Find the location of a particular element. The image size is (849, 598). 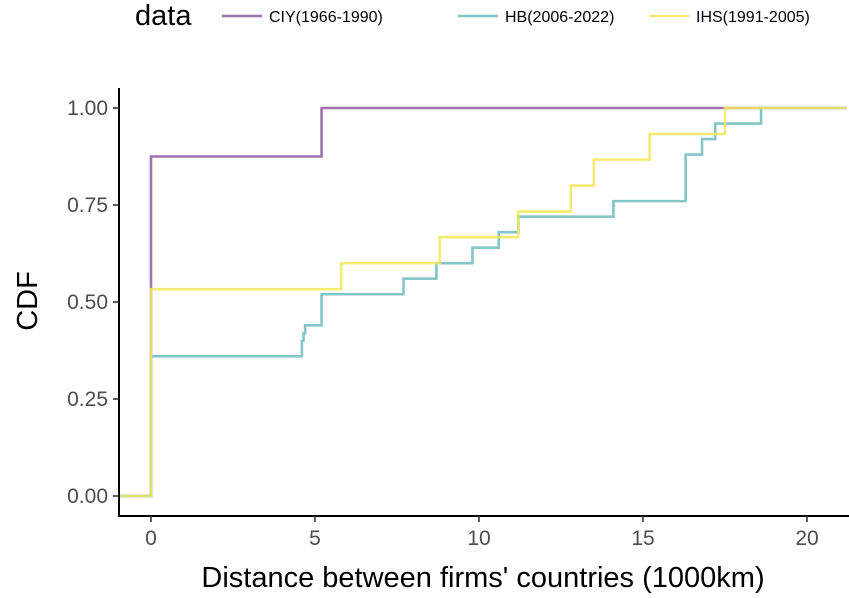

y-tick-label: 0.25 is located at coordinates (87, 399).